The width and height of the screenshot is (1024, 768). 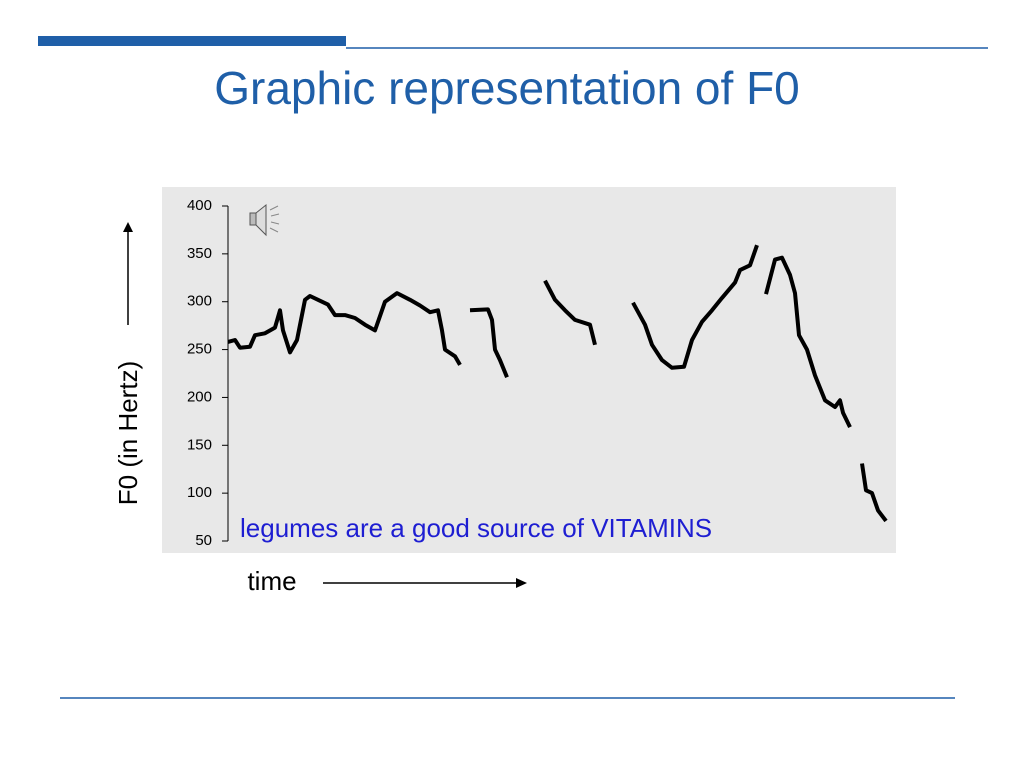 What do you see at coordinates (199, 301) in the screenshot?
I see `y-tick-label: 300` at bounding box center [199, 301].